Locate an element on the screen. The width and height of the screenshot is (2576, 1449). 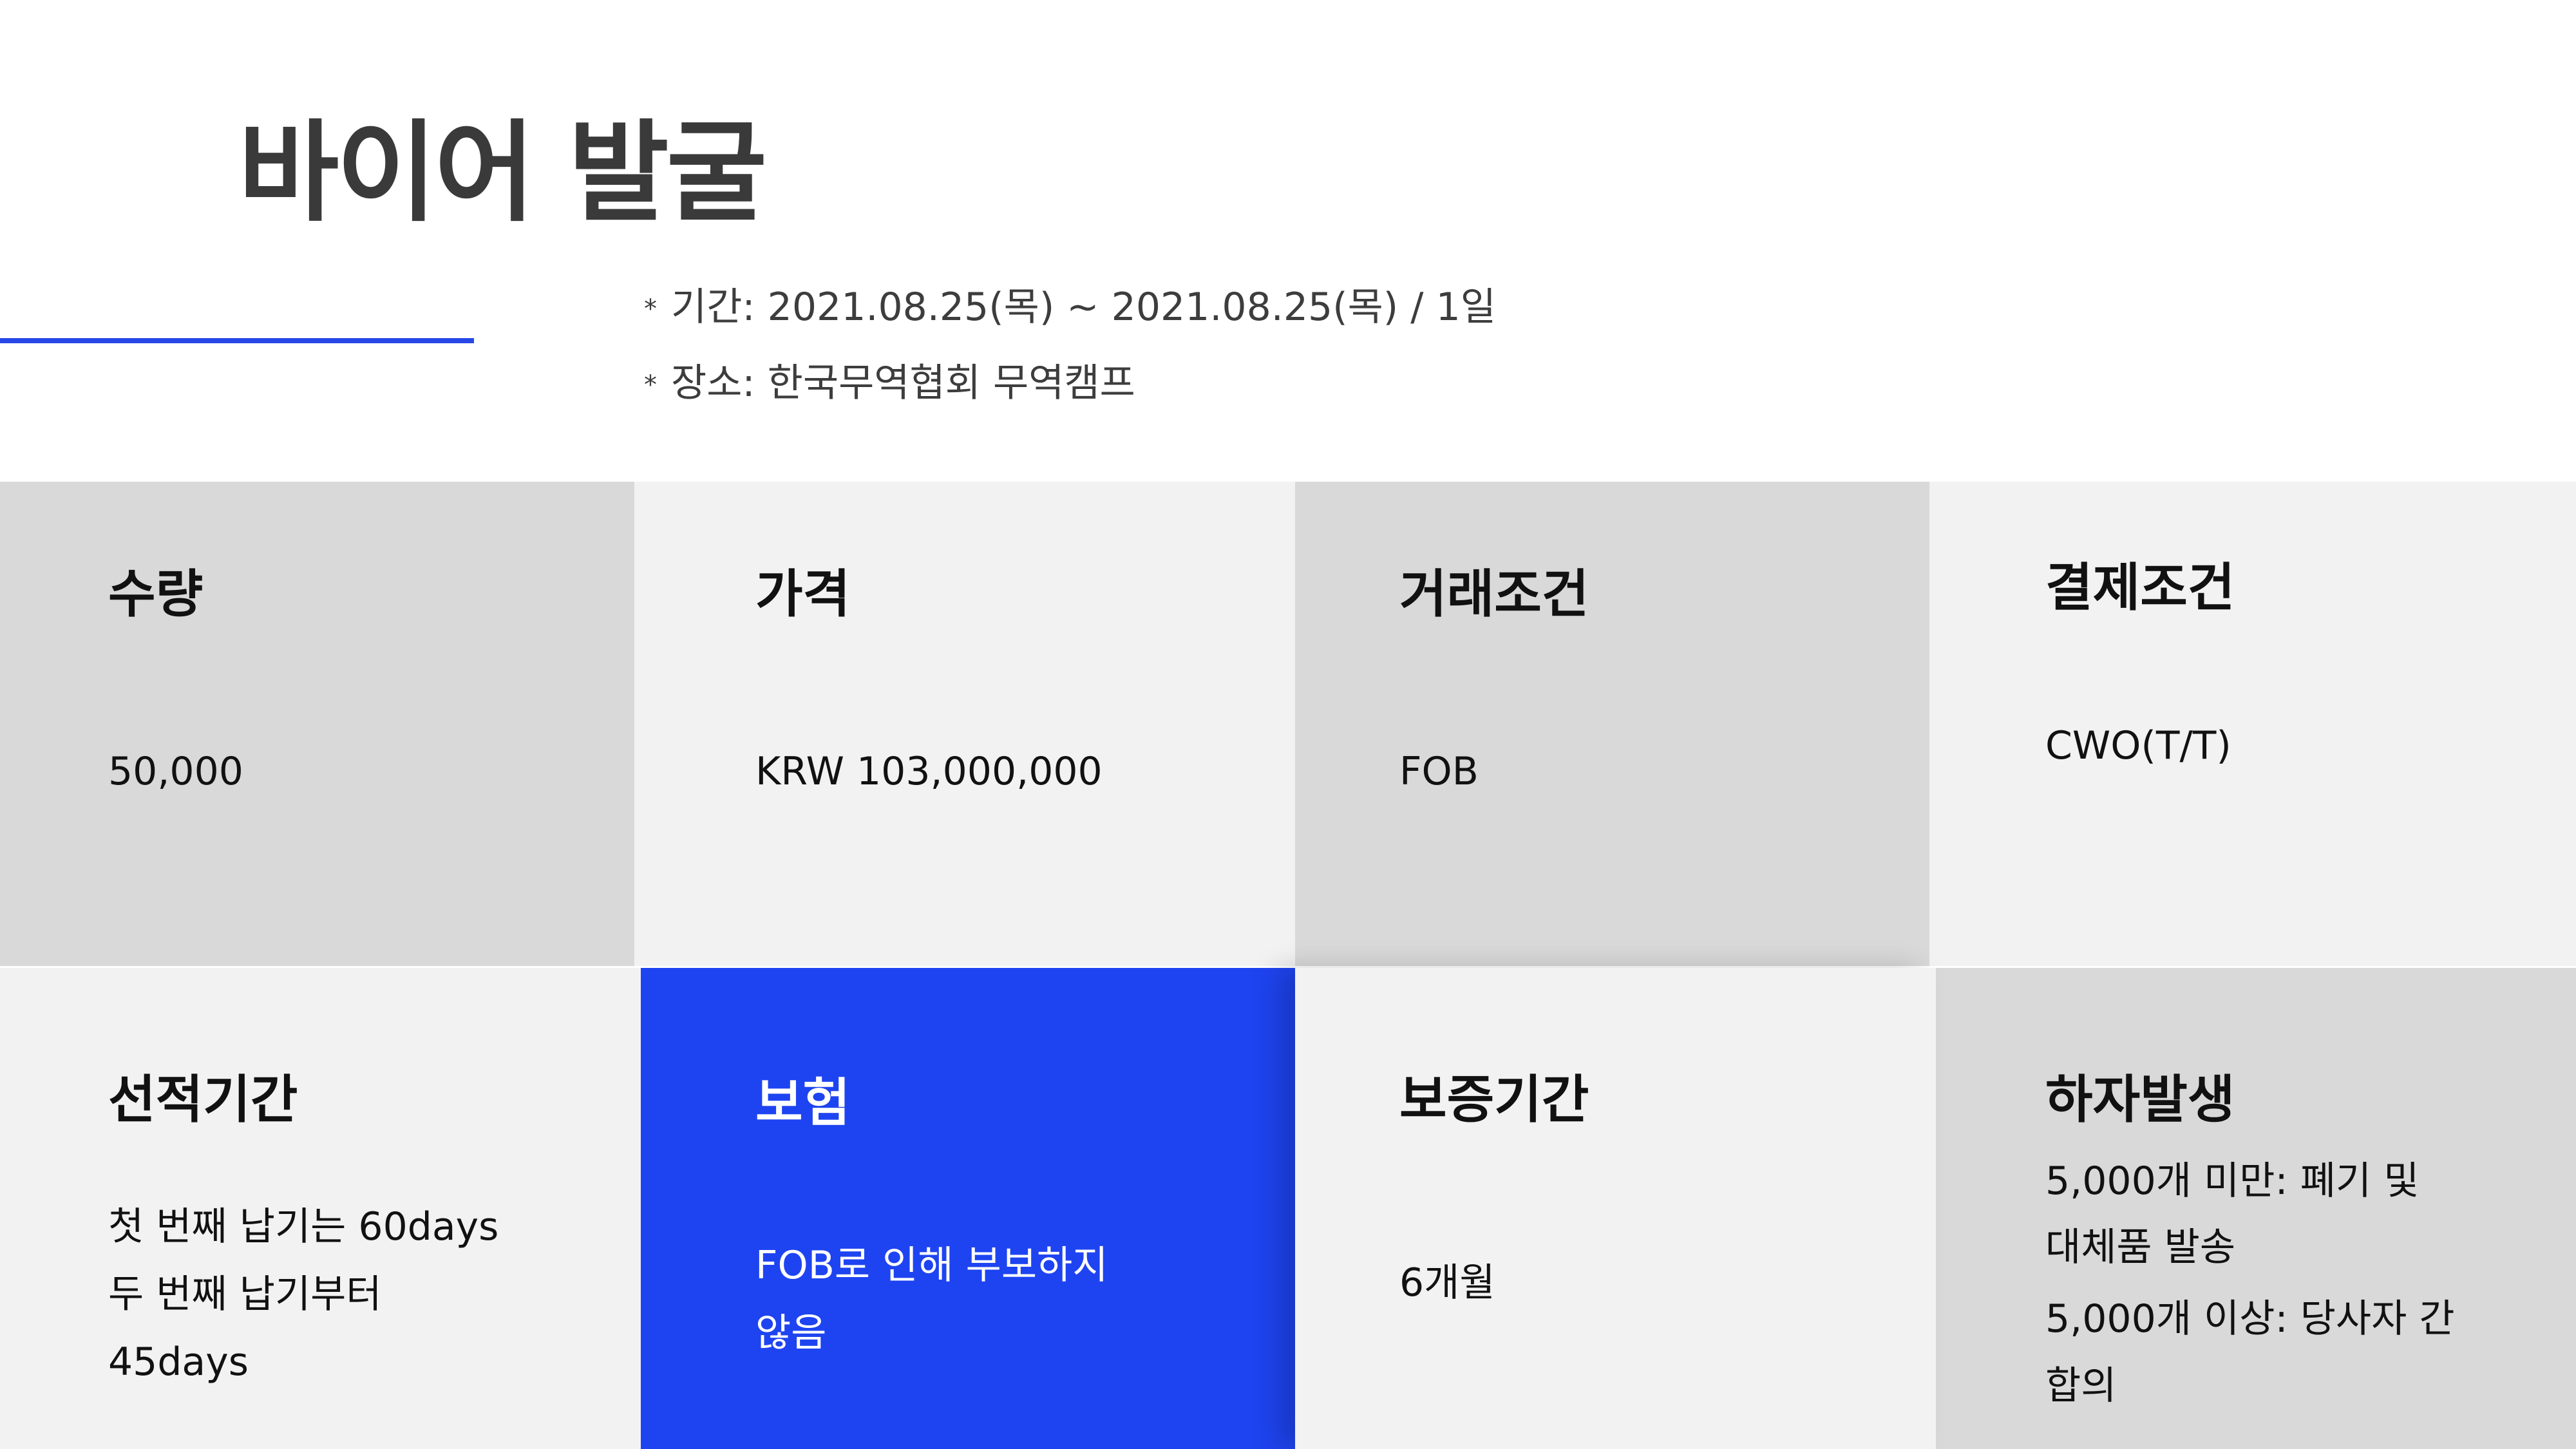
meta-place: * 장소: 한국무역협회 무역캠프 is located at coordinates (889, 380).